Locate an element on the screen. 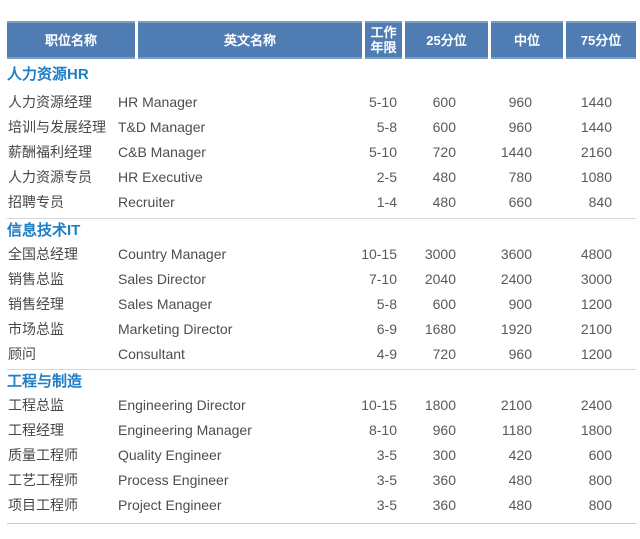 This screenshot has height=539, width=640. table-row: 培训与发展经理 T&D Manager 5-8 600 960 1440 is located at coordinates (321, 126).